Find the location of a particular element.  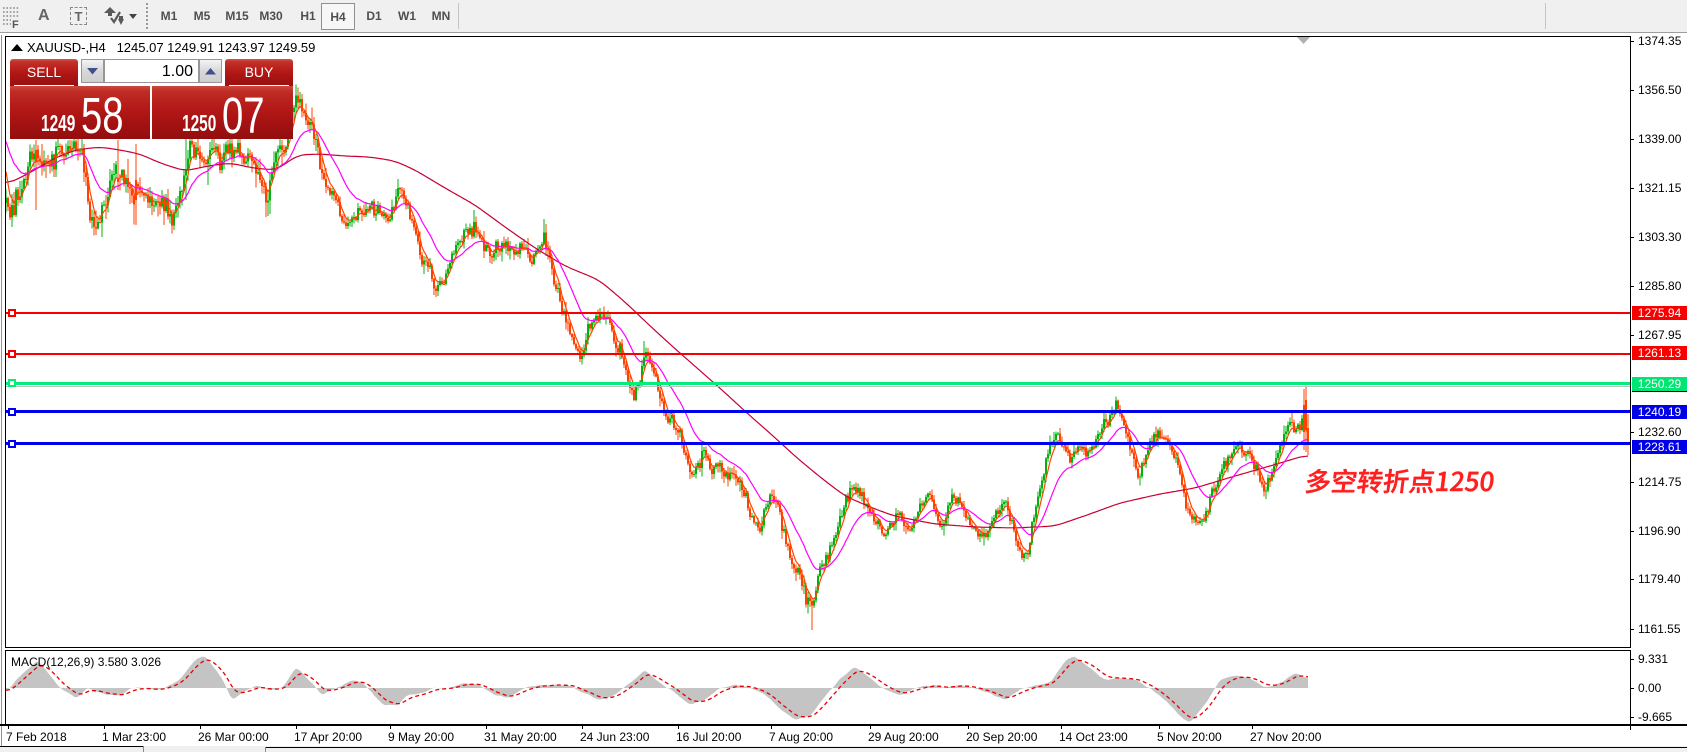

svg-text: F is located at coordinates (15, 23).